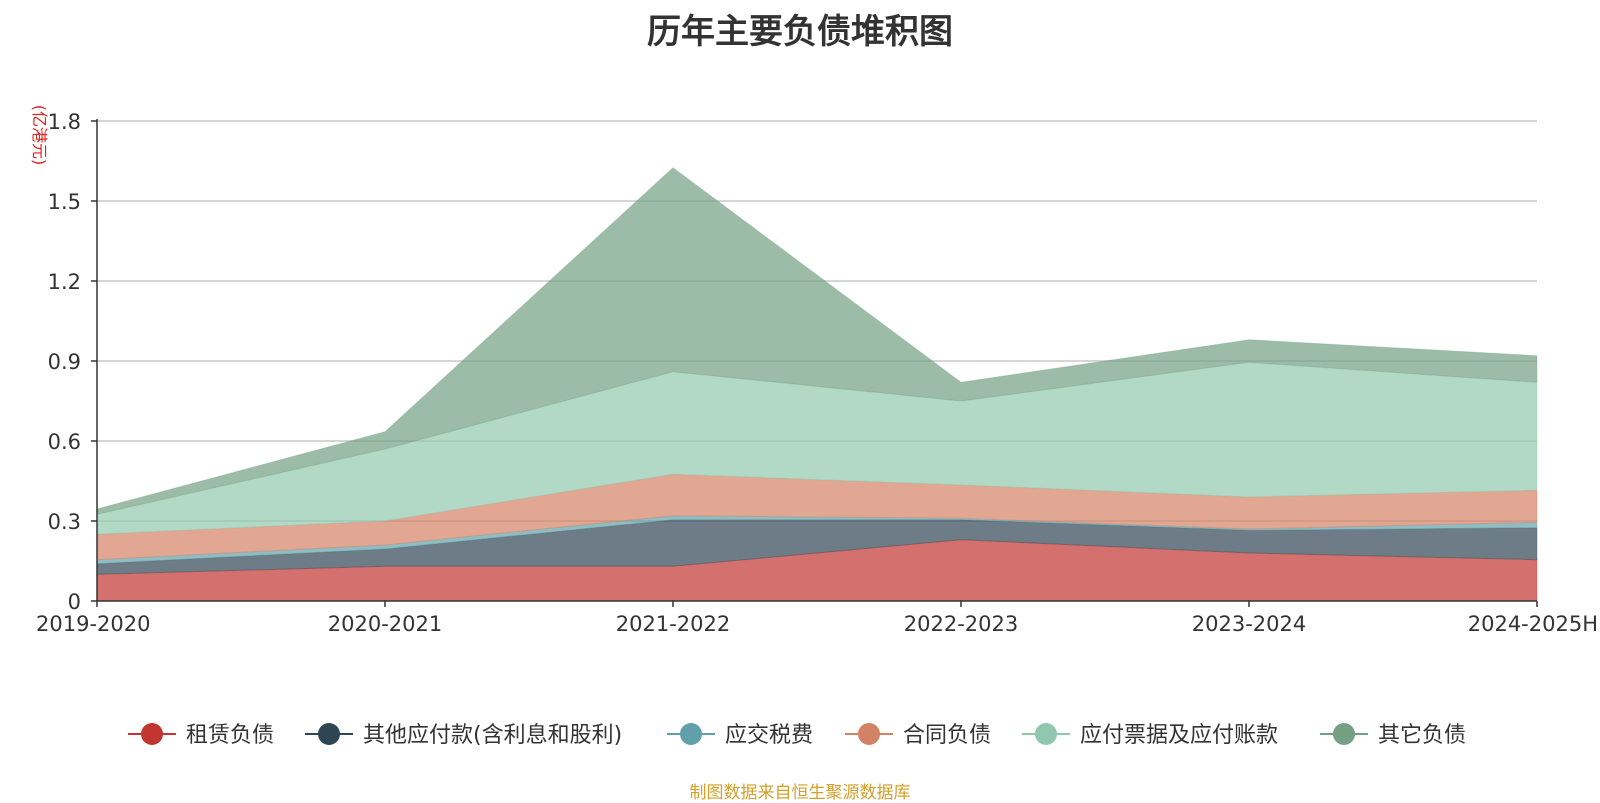  I want to click on chart-title: 历年主要负债堆积图, so click(800, 32).